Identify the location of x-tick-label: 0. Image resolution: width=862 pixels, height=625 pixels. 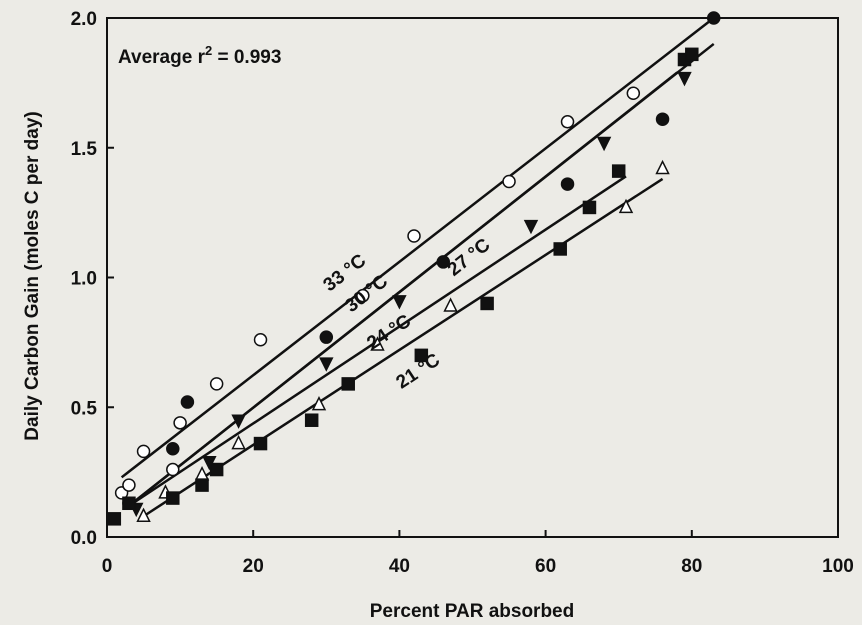
(107, 566).